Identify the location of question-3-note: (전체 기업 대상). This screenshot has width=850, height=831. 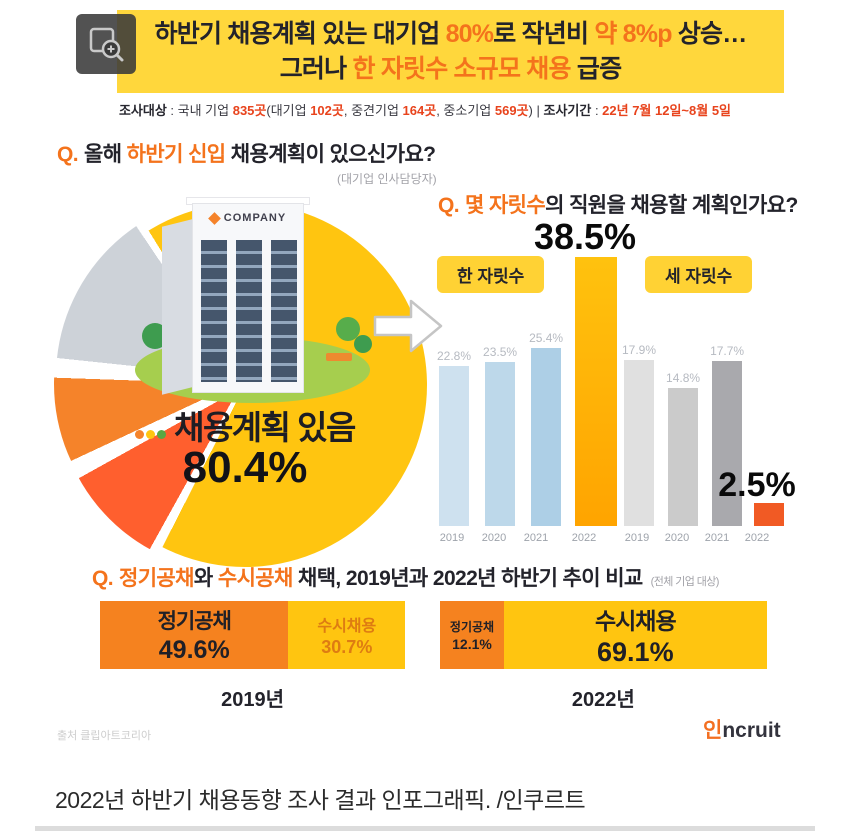
(685, 582).